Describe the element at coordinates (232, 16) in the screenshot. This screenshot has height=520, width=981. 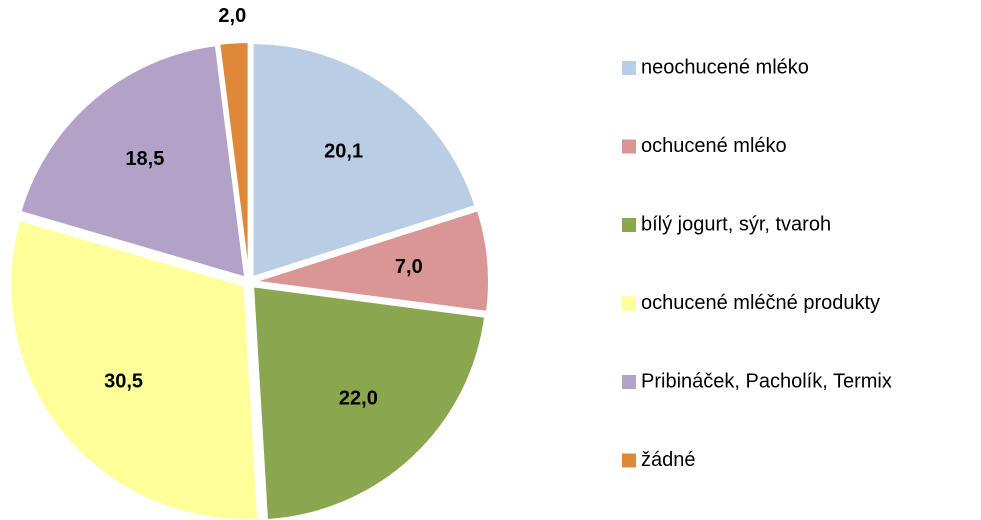
I see `data-label: 2,0` at that location.